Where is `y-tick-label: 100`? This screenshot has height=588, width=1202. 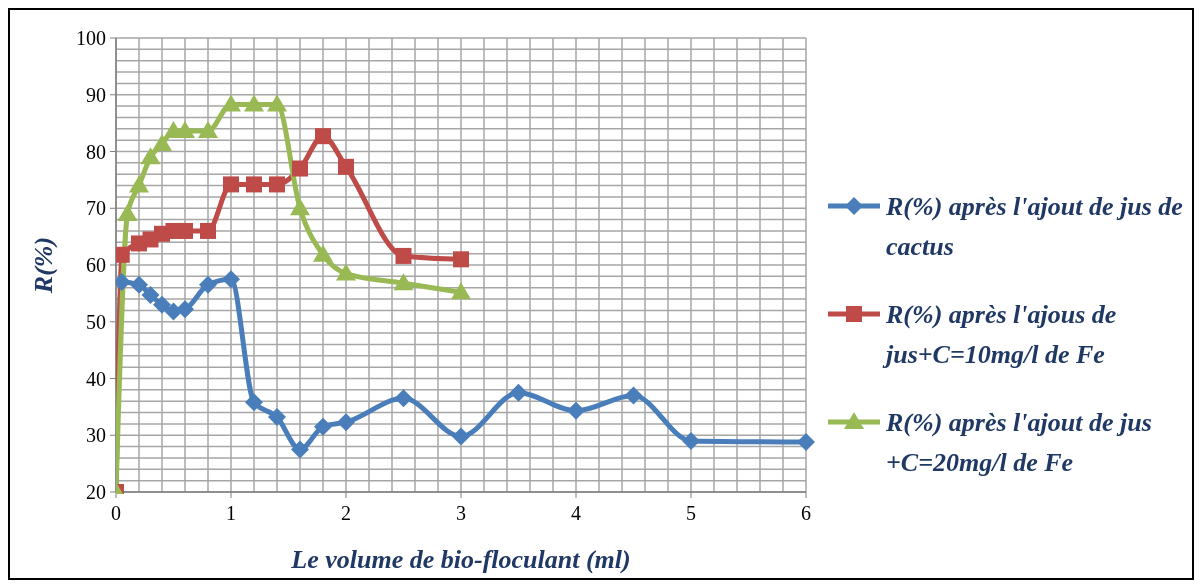 y-tick-label: 100 is located at coordinates (91, 38).